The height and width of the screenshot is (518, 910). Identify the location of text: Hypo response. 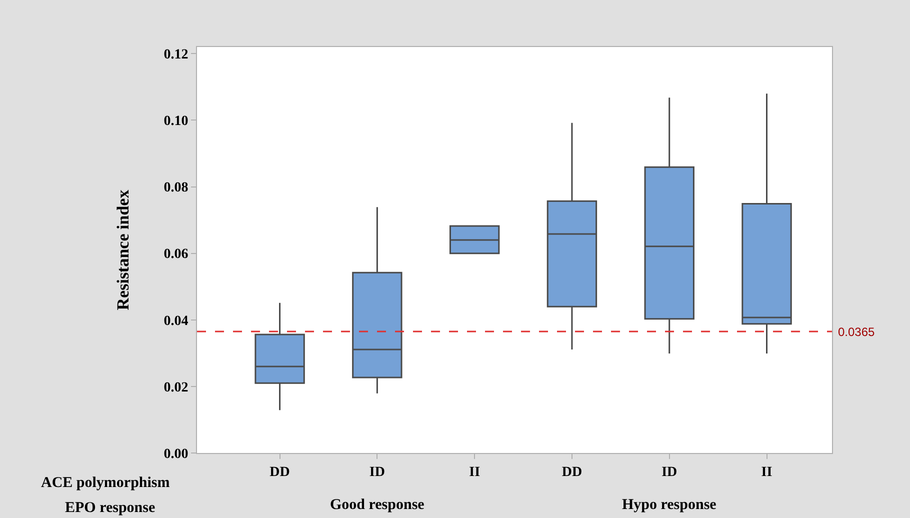
(669, 505).